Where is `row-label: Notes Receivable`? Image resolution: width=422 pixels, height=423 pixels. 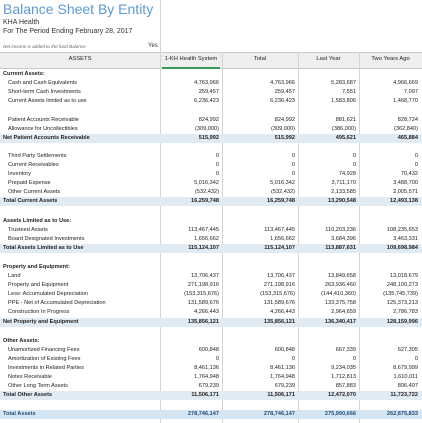 row-label: Notes Receivable is located at coordinates (30, 377).